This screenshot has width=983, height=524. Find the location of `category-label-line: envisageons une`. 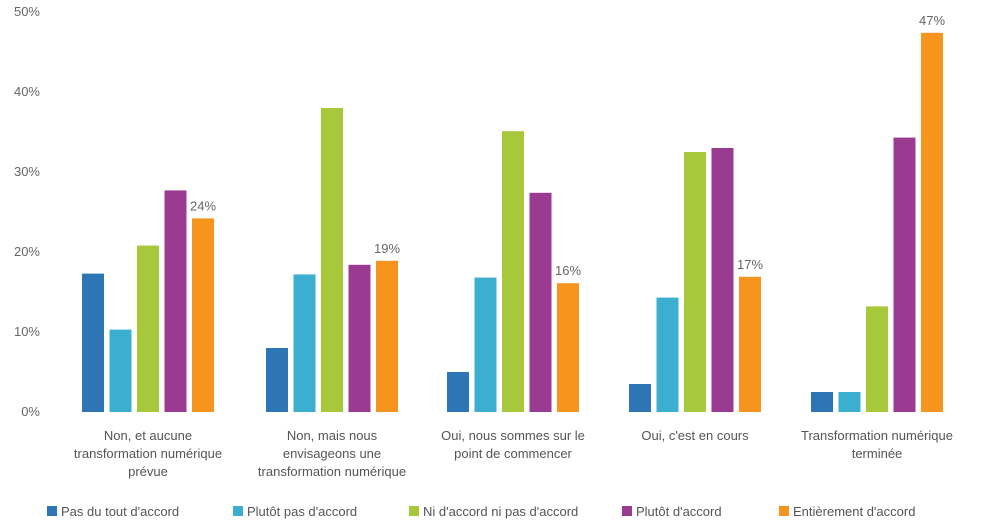

category-label-line: envisageons une is located at coordinates (332, 453).